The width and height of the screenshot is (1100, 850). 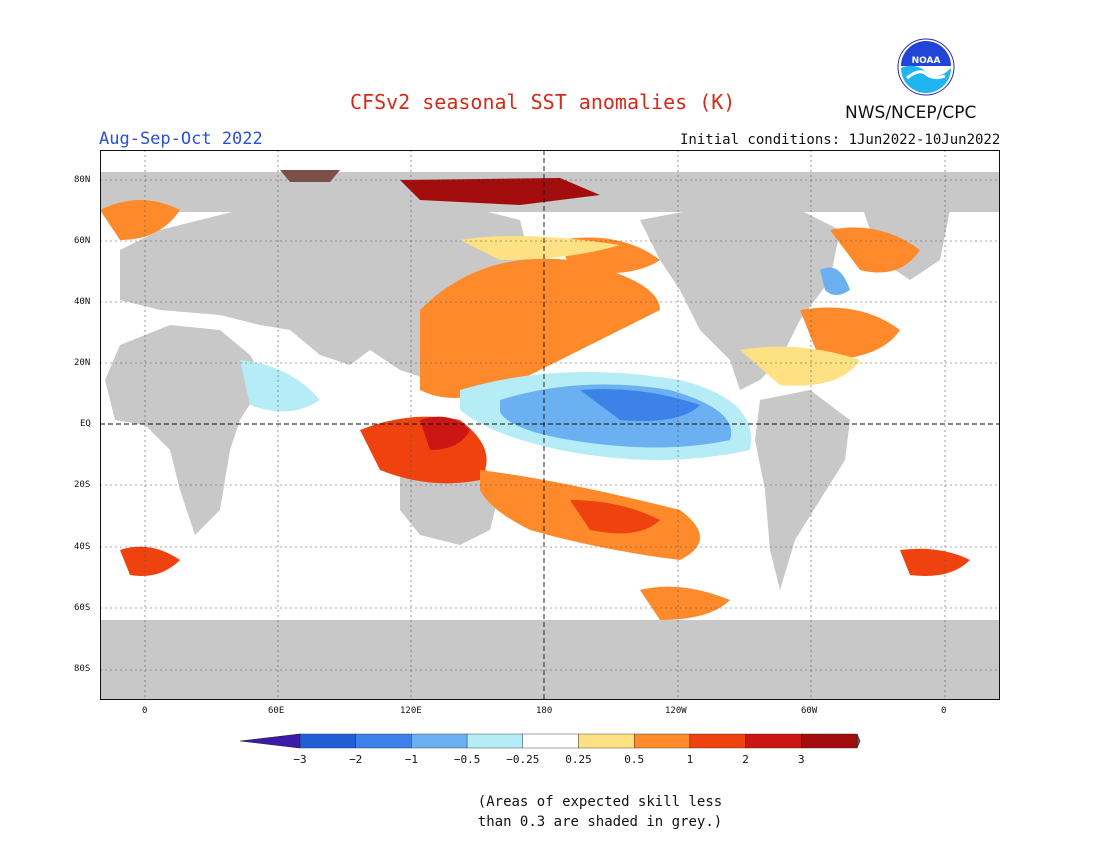 What do you see at coordinates (858, 741) in the screenshot?
I see `colorbar-arrow-high` at bounding box center [858, 741].